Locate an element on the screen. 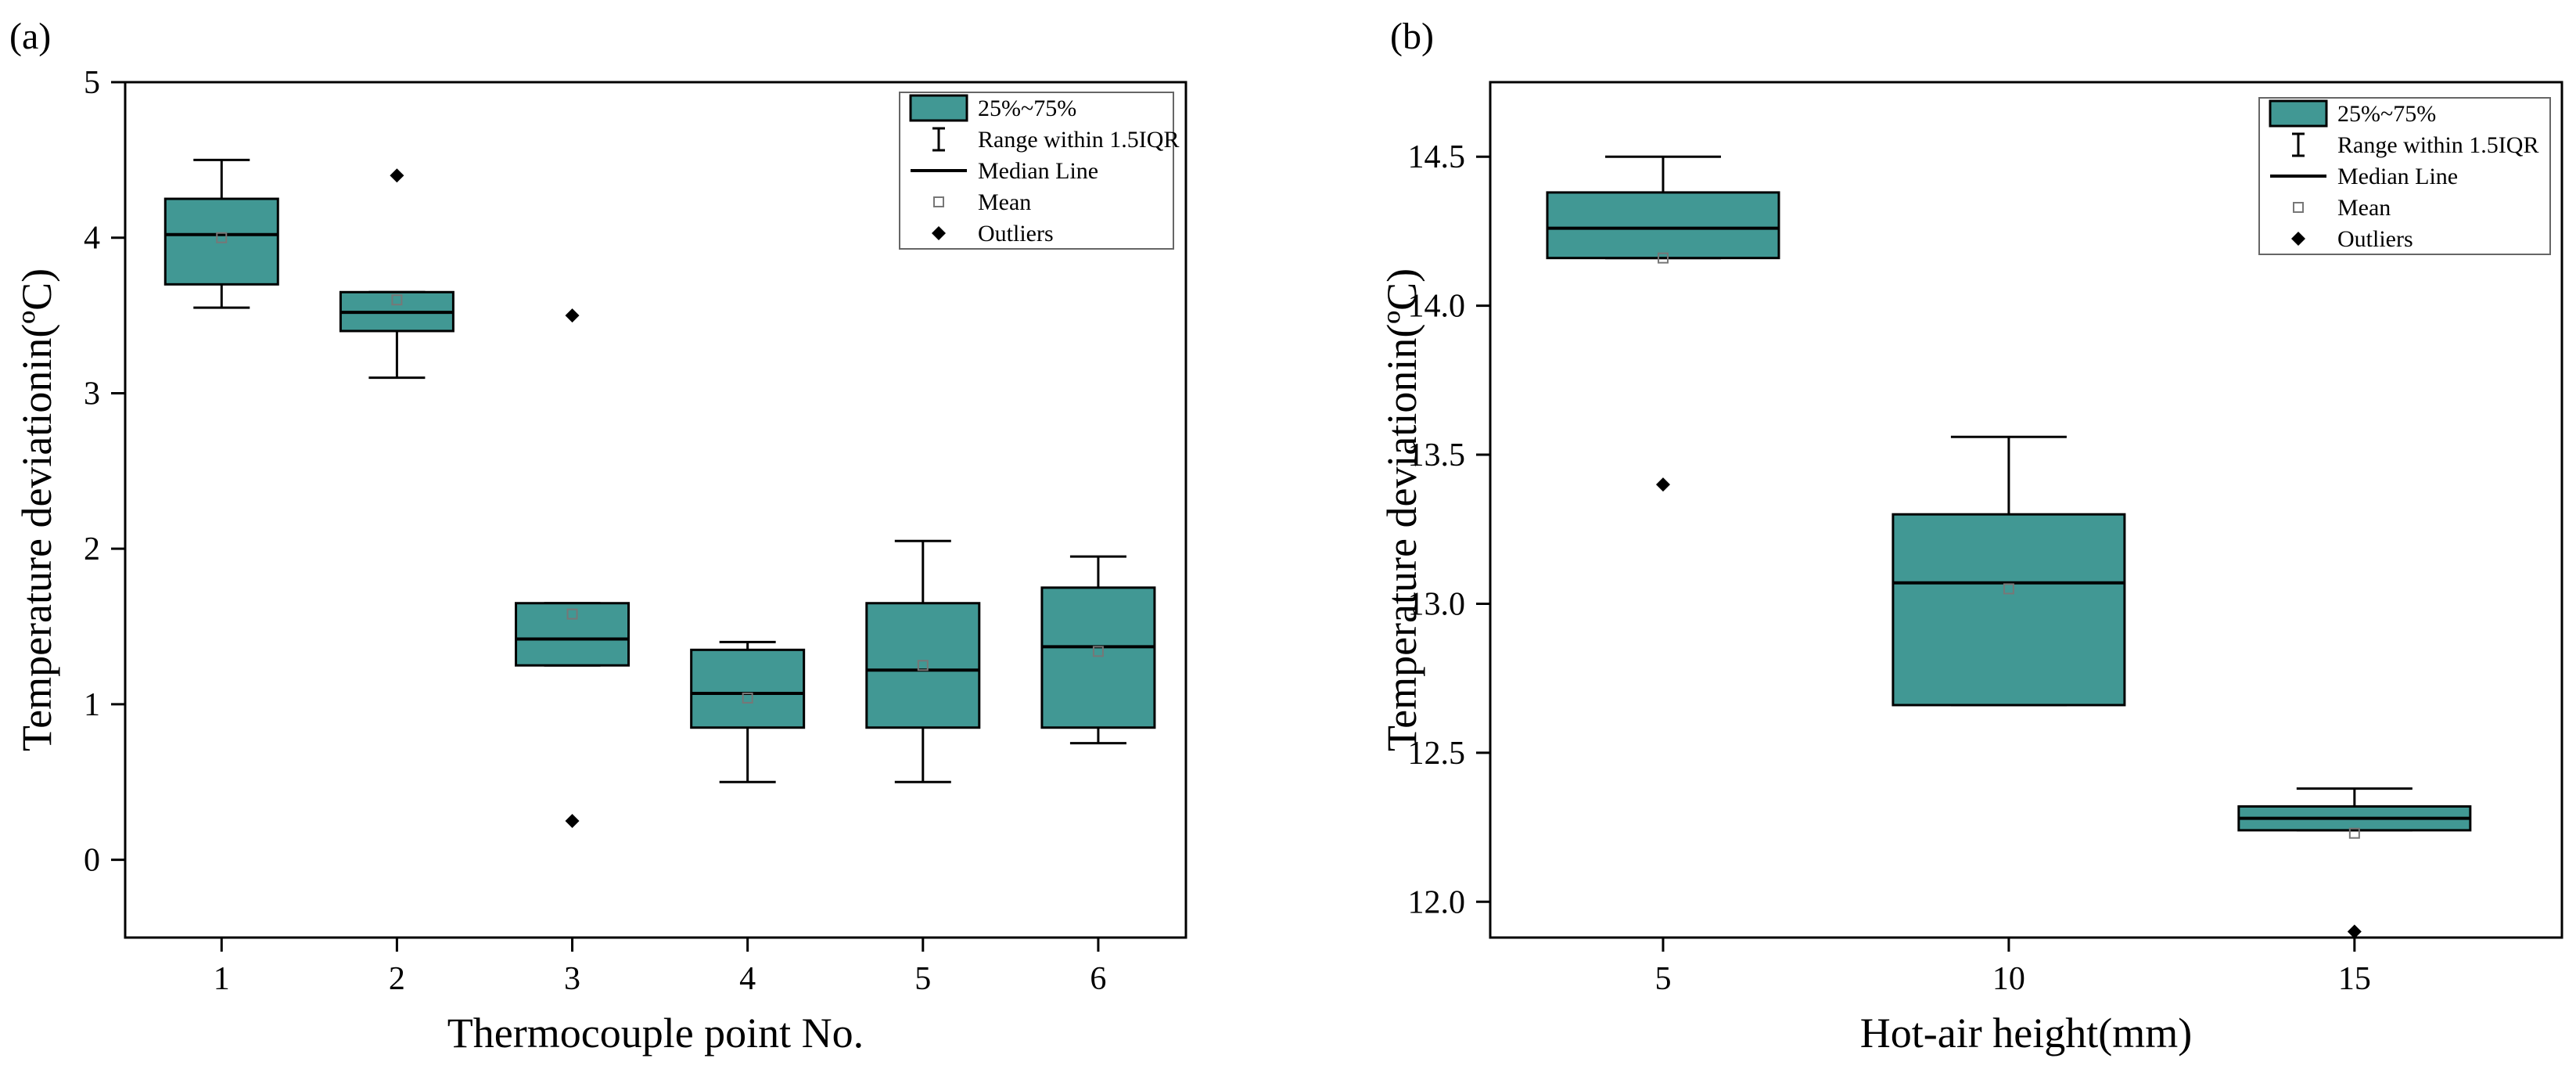 Image resolution: width=2576 pixels, height=1080 pixels. x-axis-label: Hot-air height(mm) is located at coordinates (2026, 1033).